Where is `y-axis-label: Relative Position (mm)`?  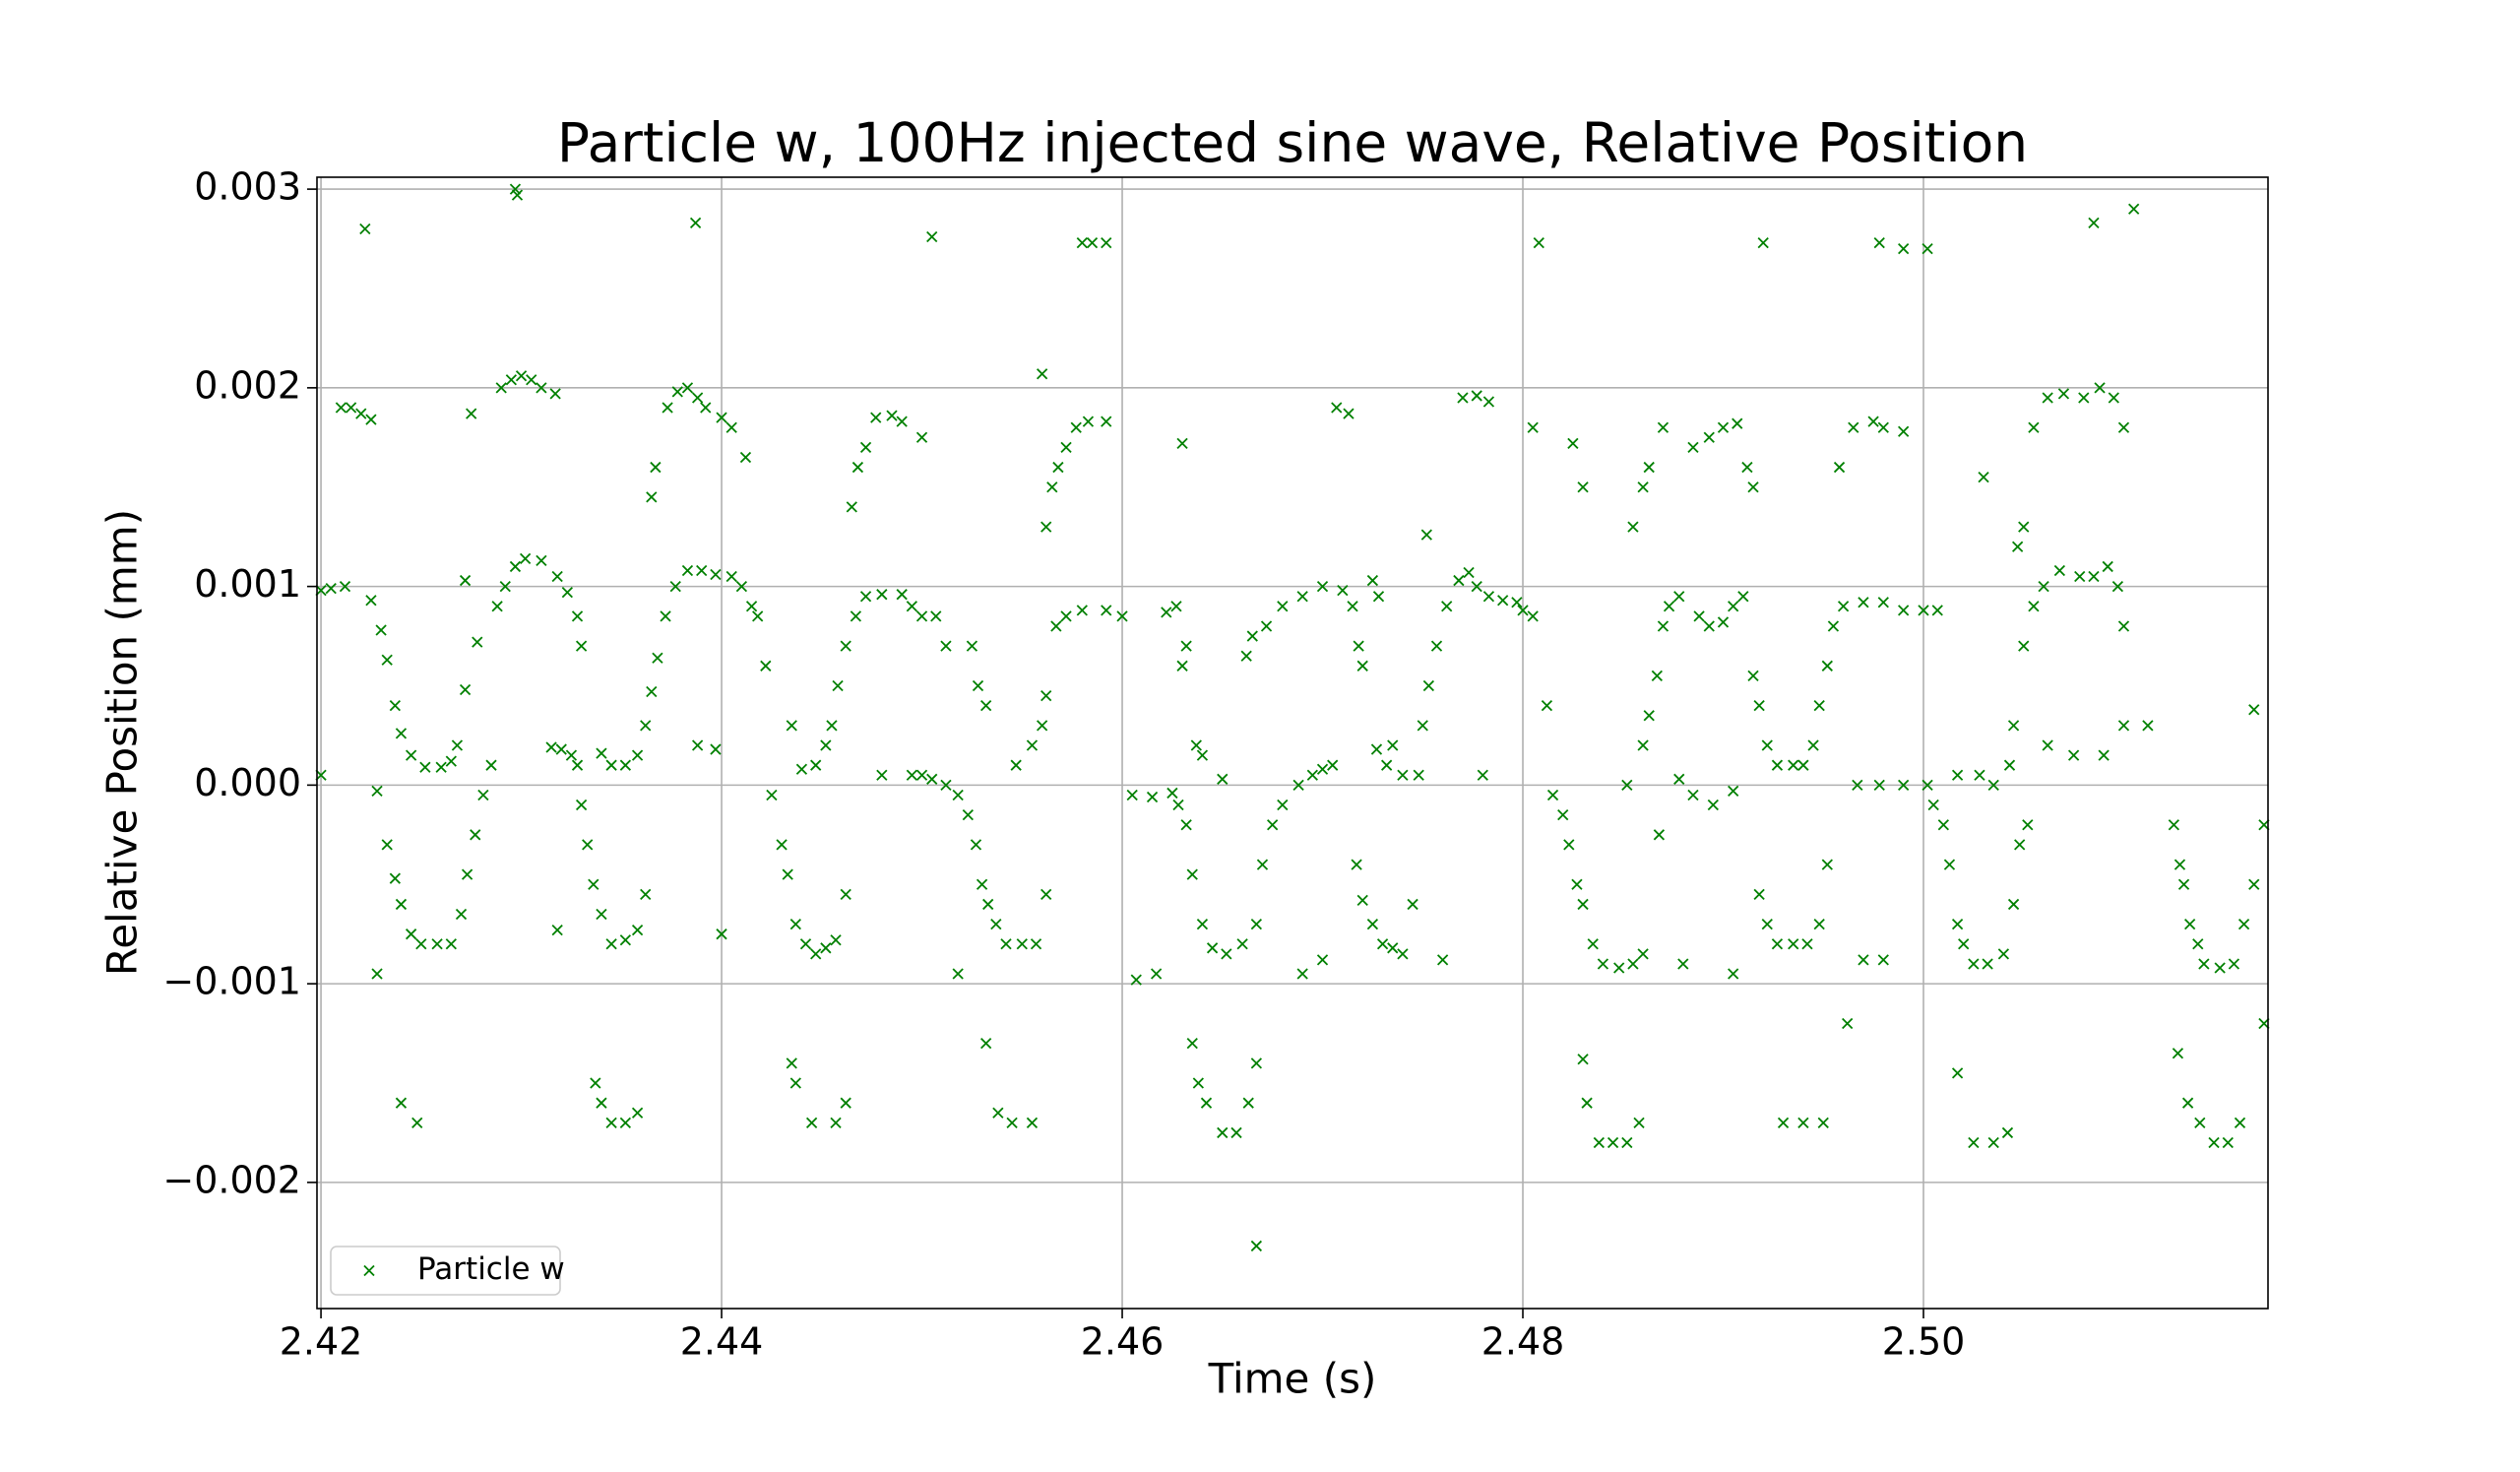
y-axis-label: Relative Position (mm) is located at coordinates (122, 742).